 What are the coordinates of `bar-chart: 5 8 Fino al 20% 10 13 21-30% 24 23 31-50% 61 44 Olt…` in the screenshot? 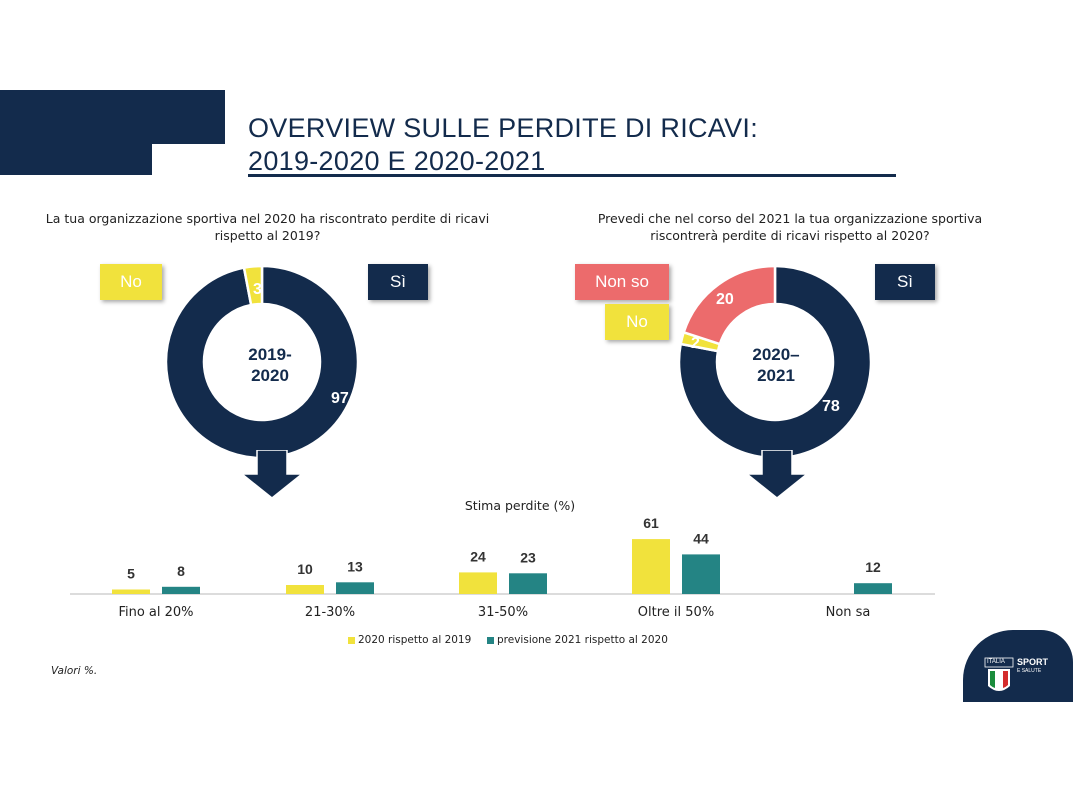 It's located at (502, 567).